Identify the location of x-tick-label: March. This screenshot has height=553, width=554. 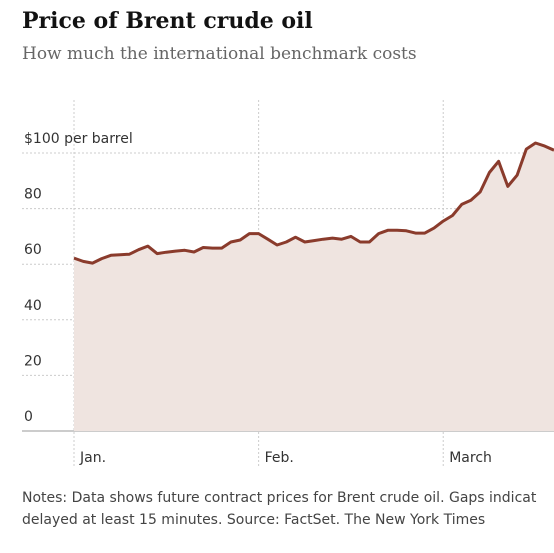
(470, 458).